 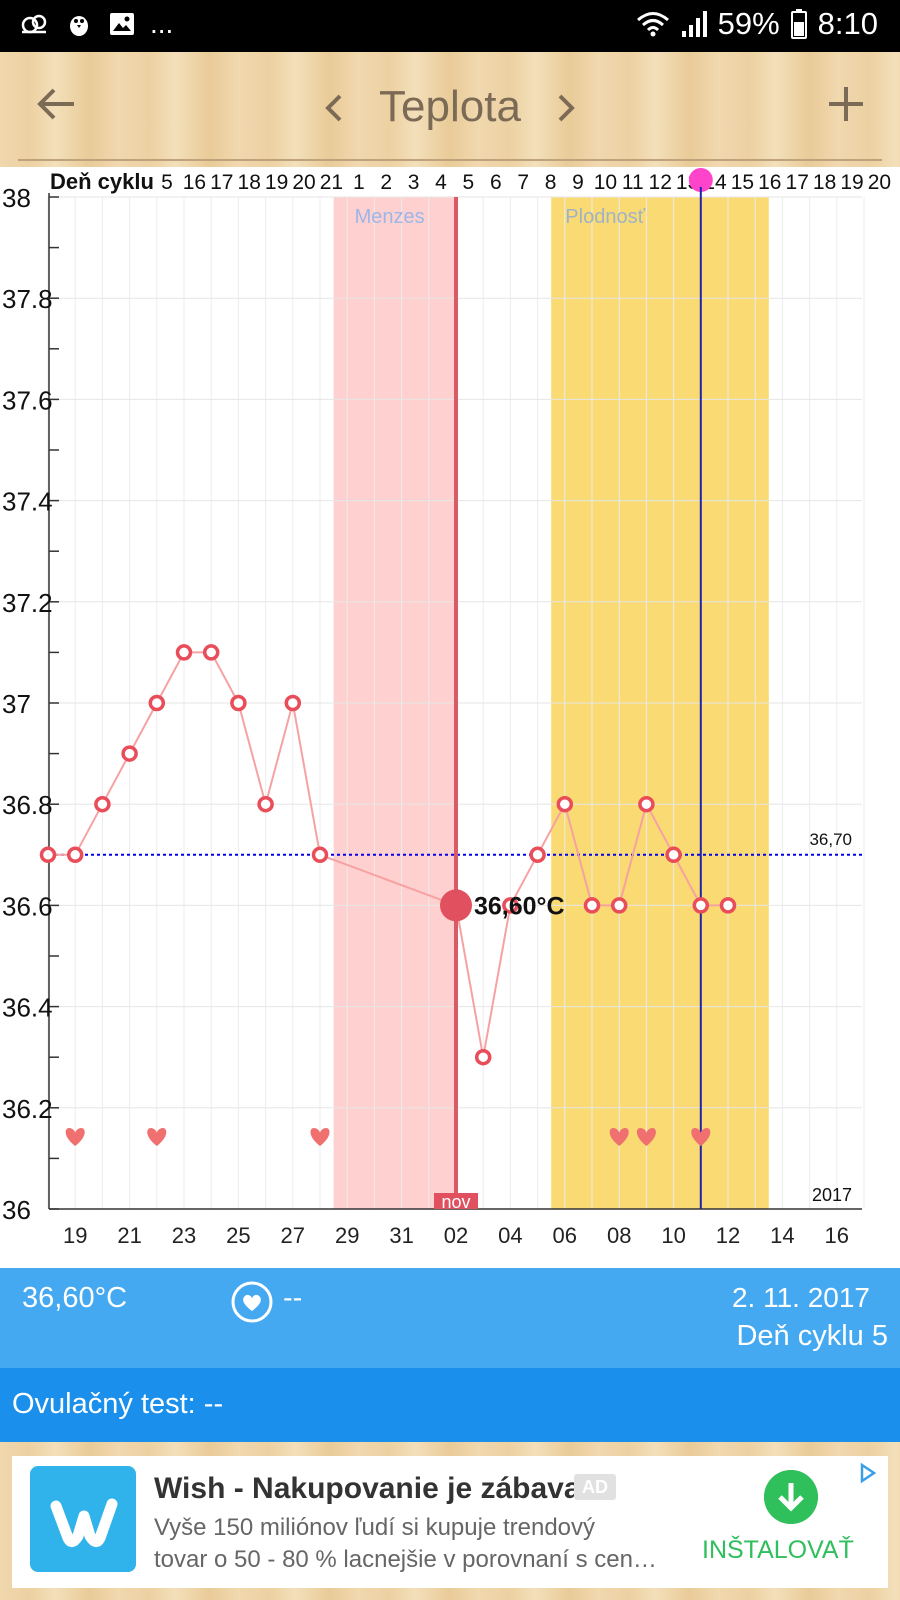 I want to click on x-tick-label: 08, so click(x=619, y=1235).